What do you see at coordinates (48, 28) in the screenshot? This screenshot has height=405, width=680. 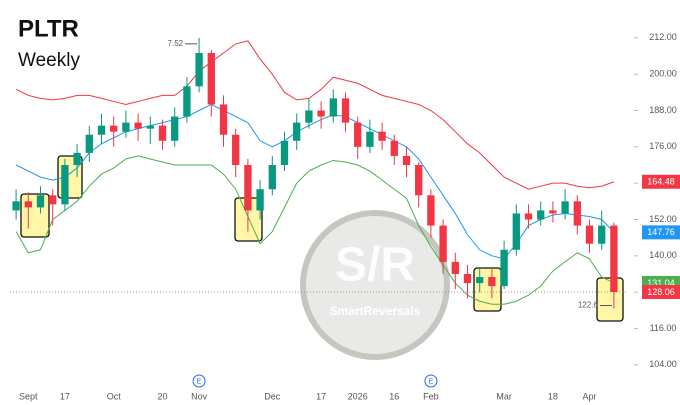 I see `chart-title: PLTR` at bounding box center [48, 28].